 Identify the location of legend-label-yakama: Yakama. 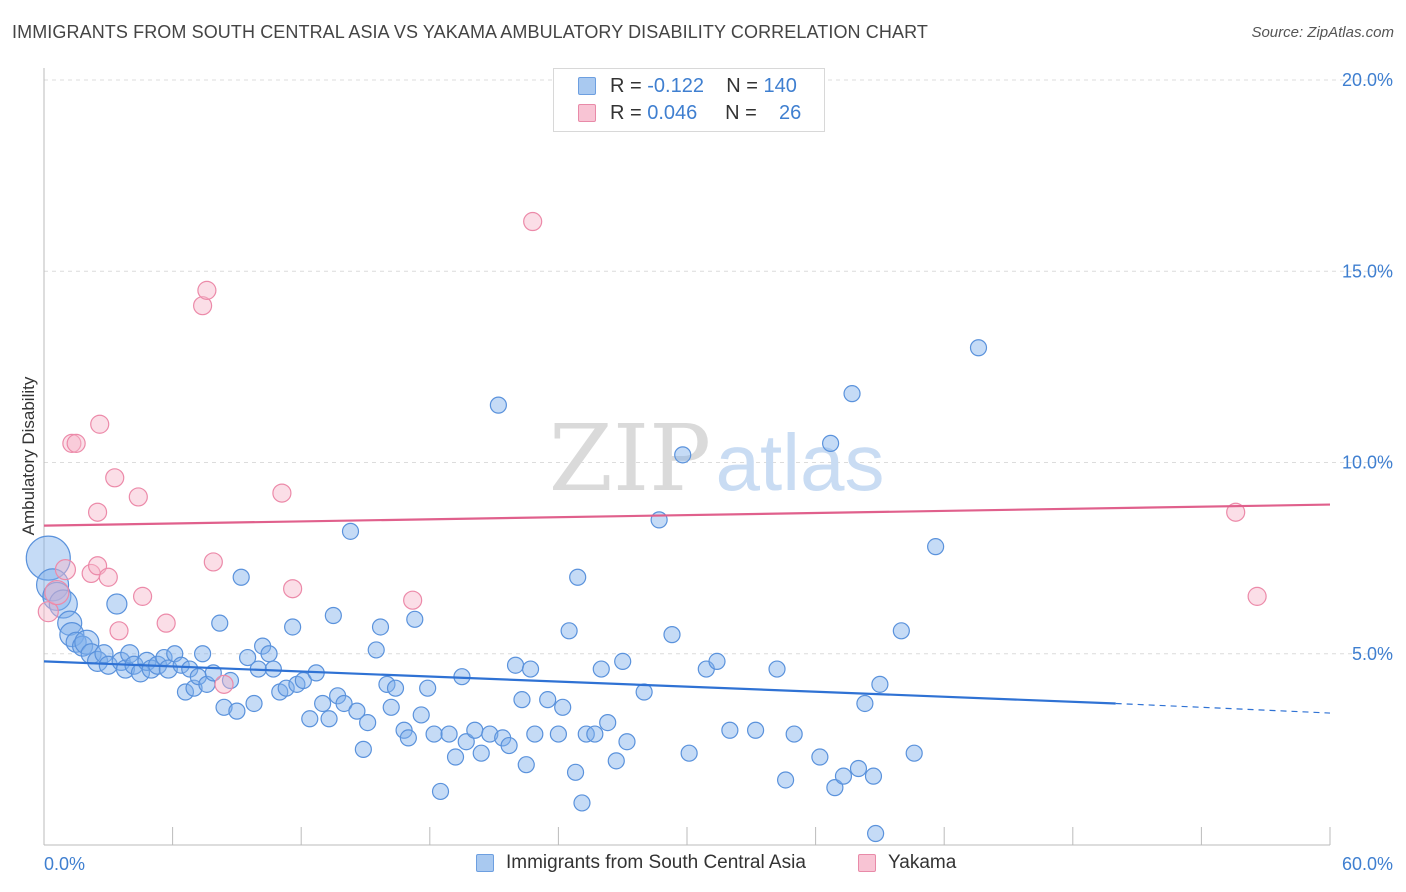
(922, 862).